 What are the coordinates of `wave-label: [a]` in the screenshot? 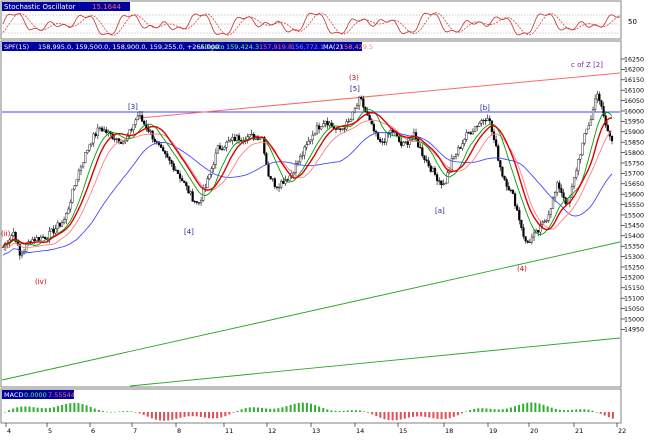 It's located at (440, 211).